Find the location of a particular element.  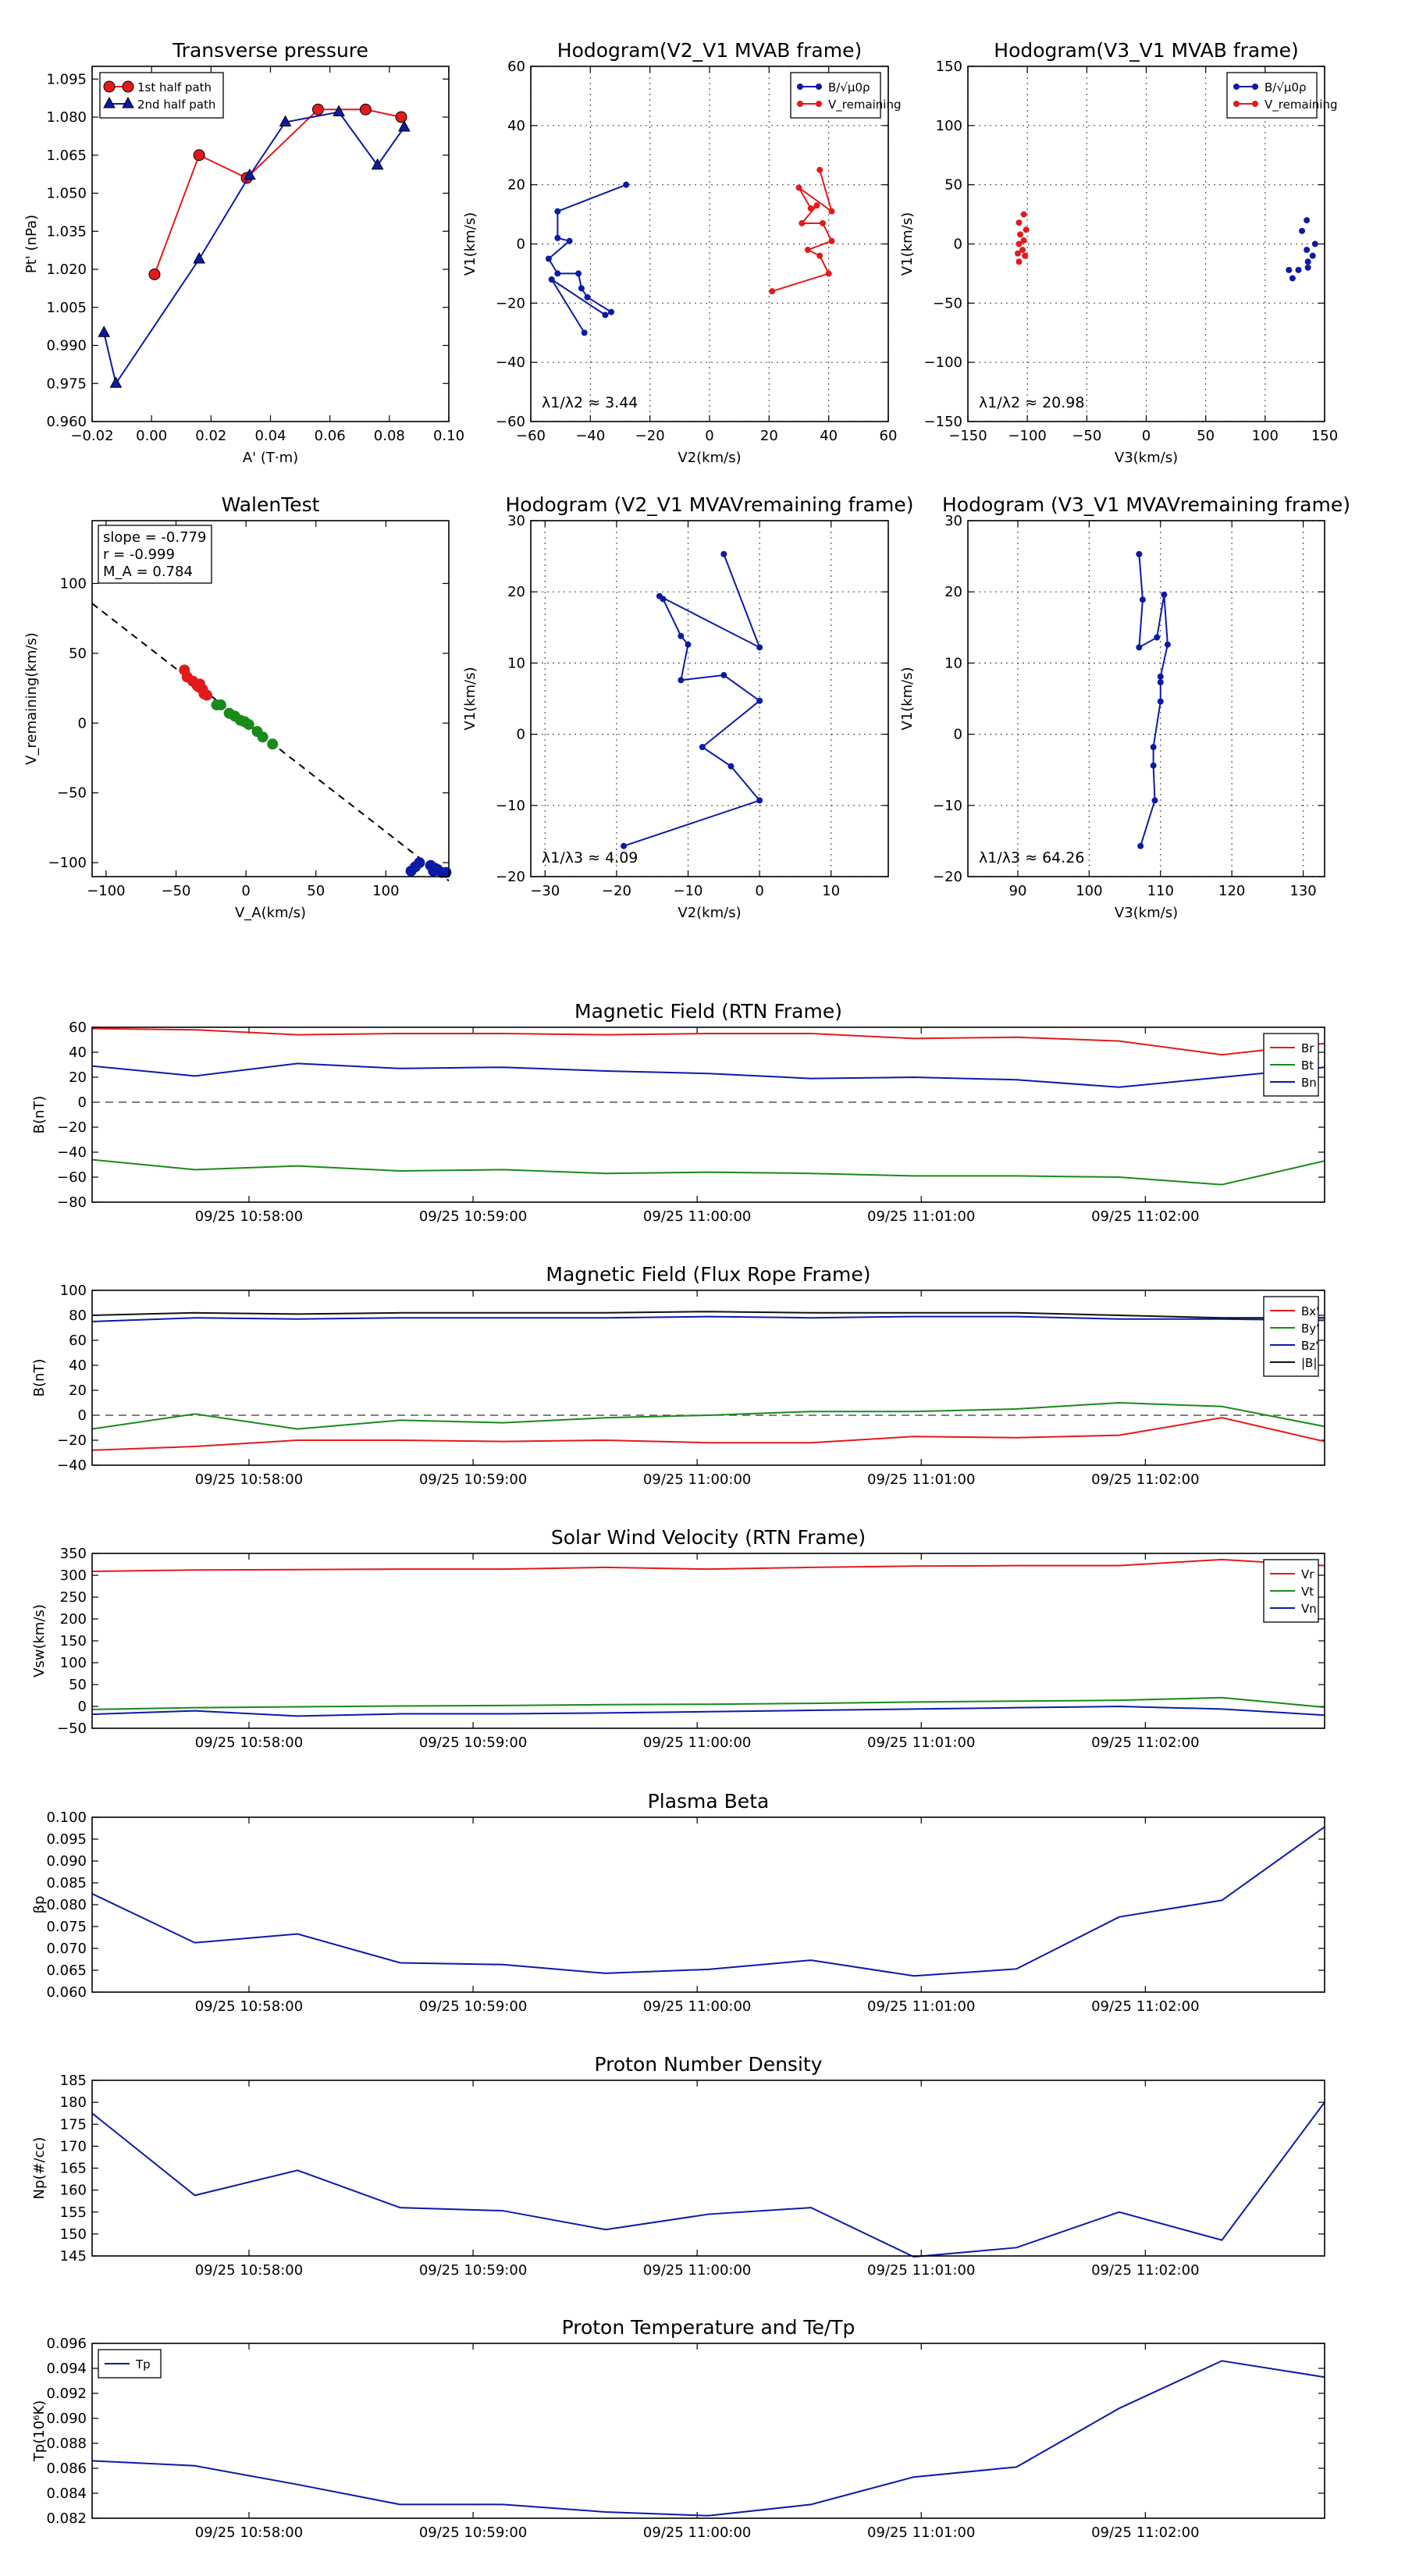

y-tick-label: 0.084 is located at coordinates (67, 2493).